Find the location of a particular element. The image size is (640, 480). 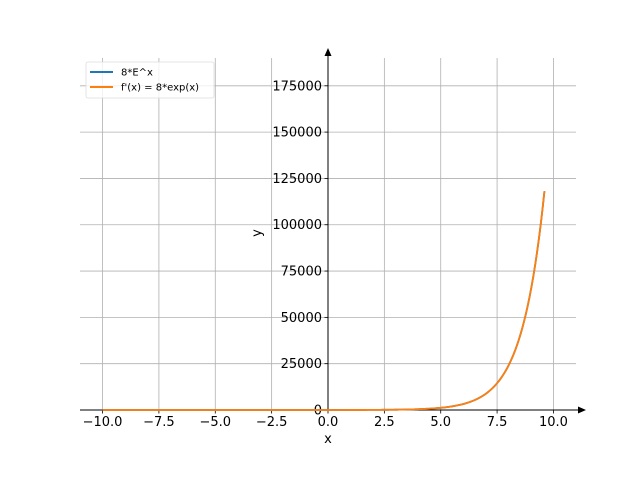

x-tick-label: −5.0 is located at coordinates (215, 422).